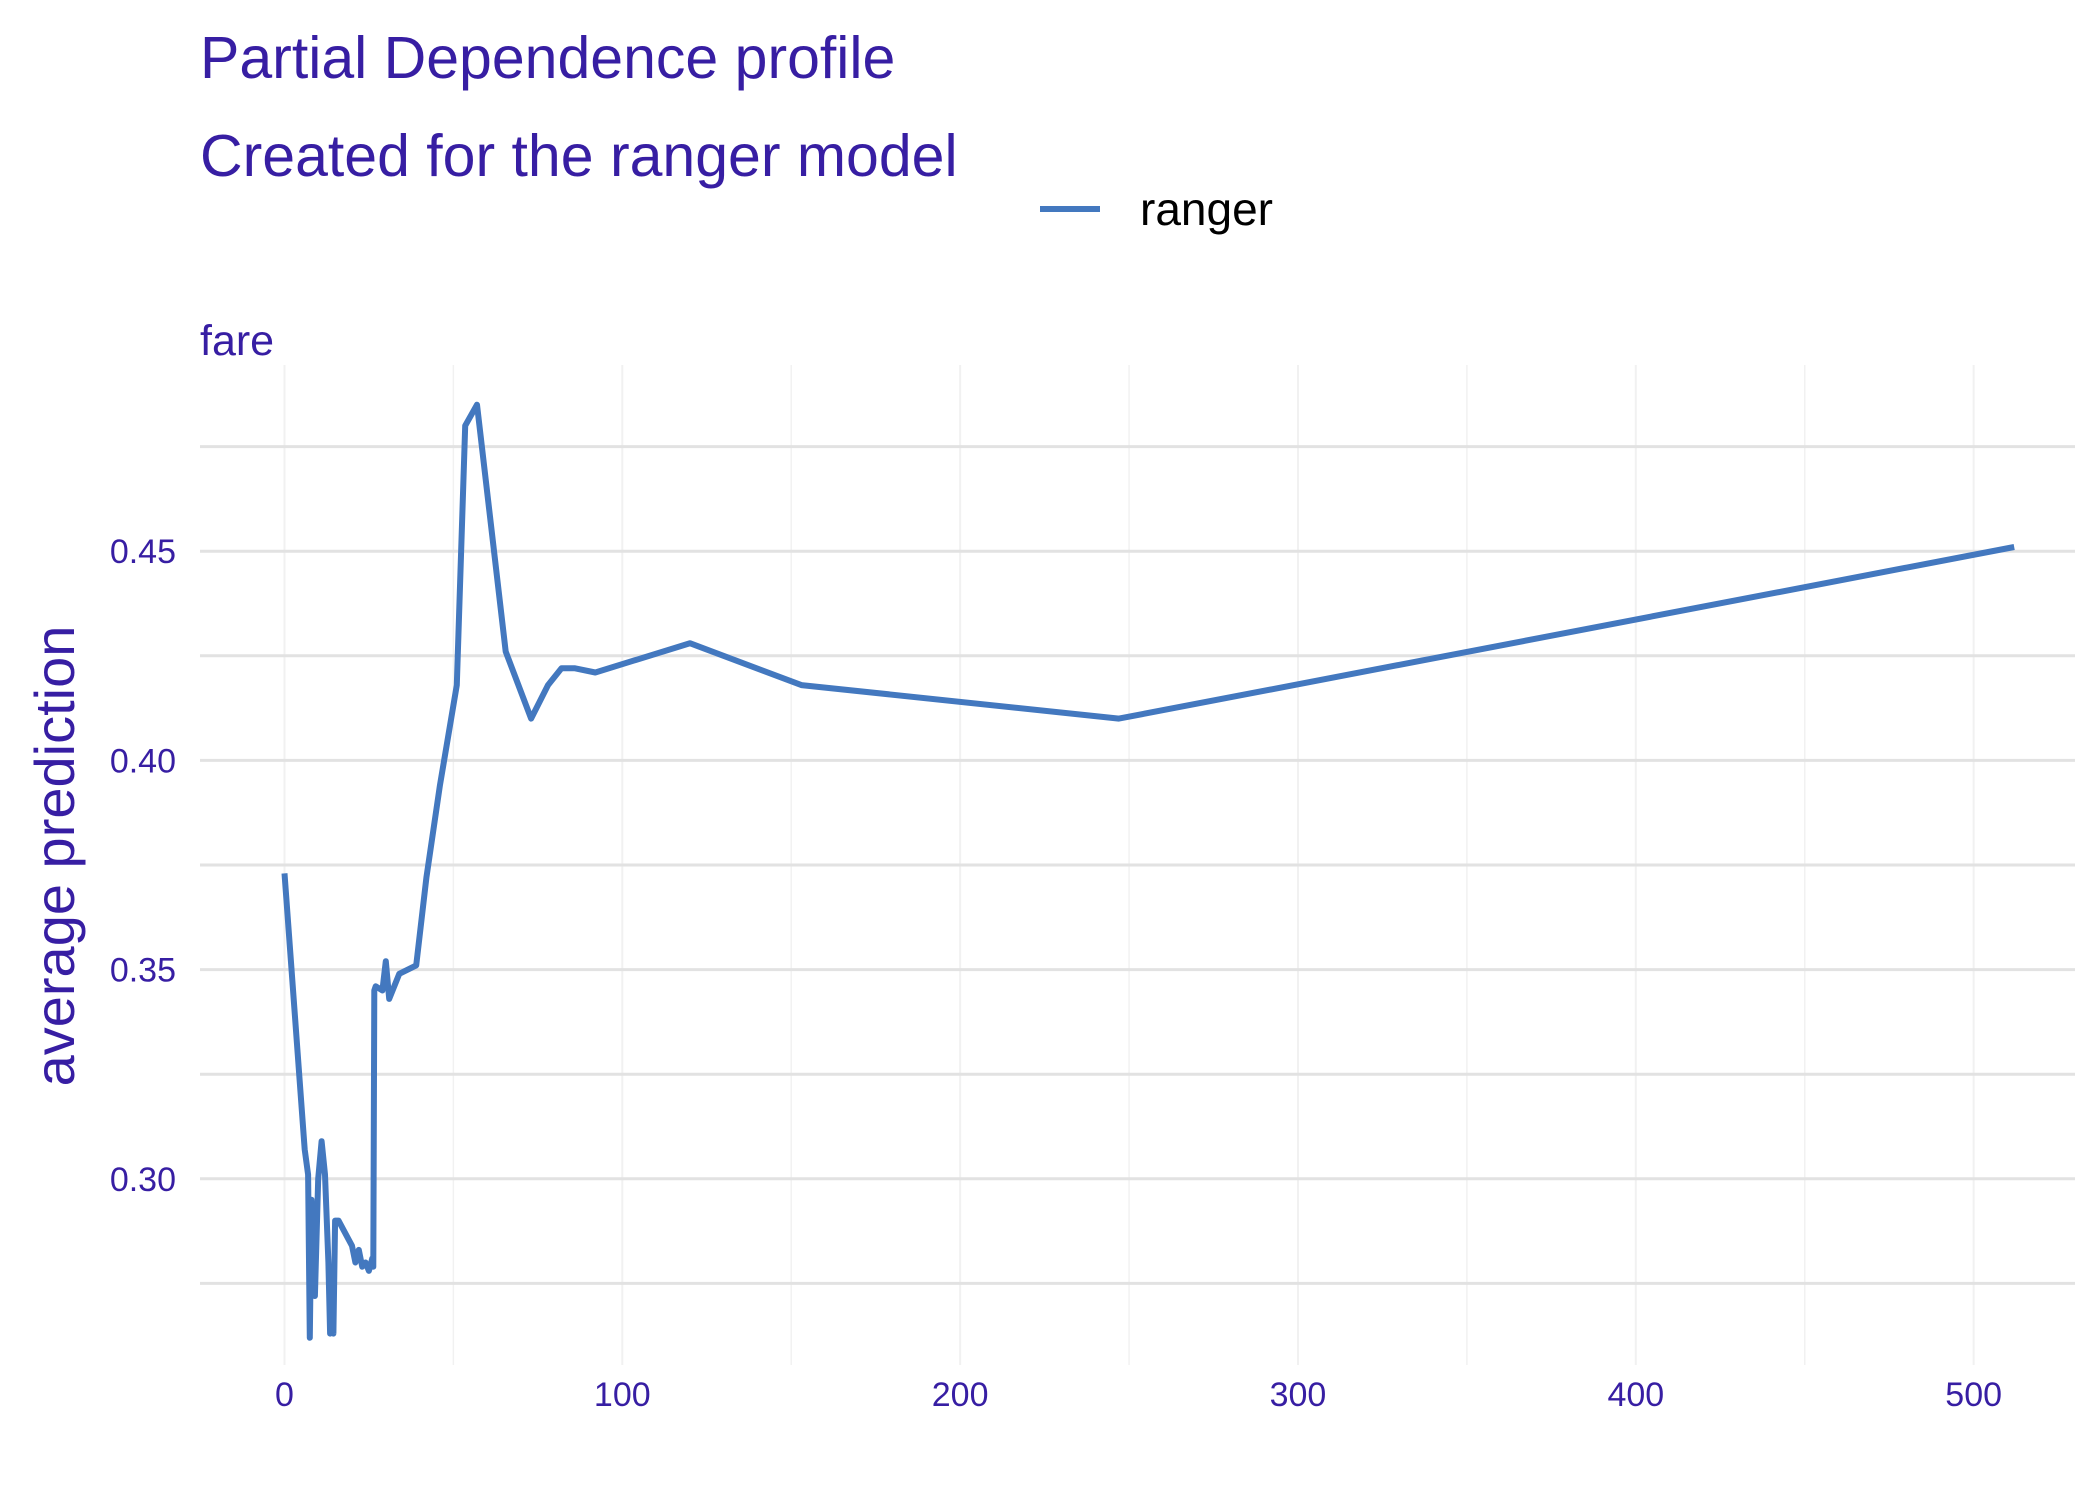 This screenshot has width=2100, height=1499. I want to click on y-tick-label: 0.45, so click(143, 552).